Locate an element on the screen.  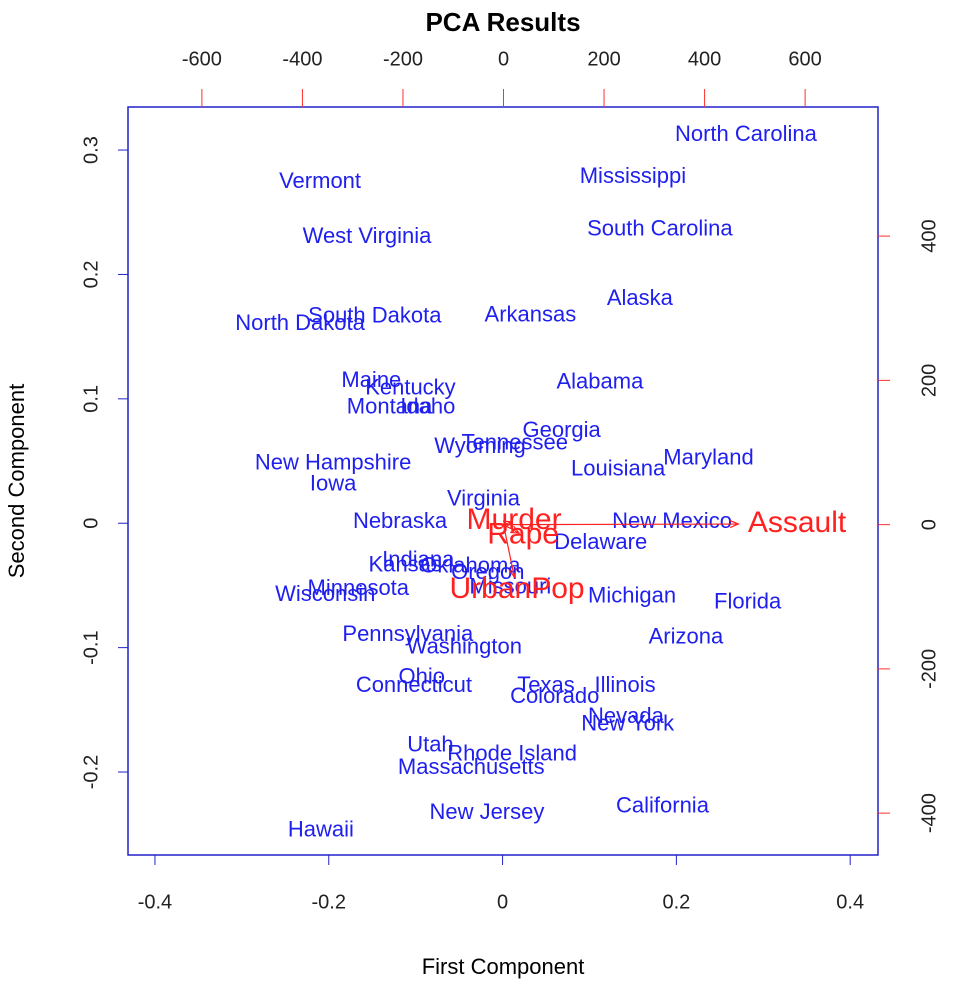
point-label: Alabama is located at coordinates (600, 380).